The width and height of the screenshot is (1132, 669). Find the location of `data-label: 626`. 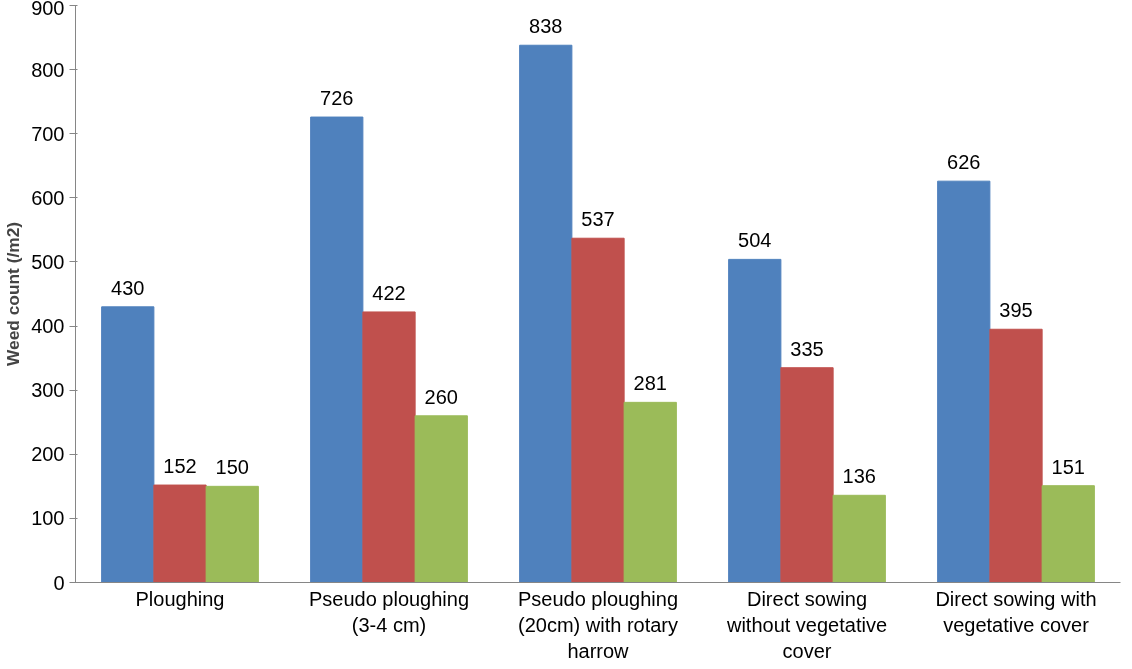

data-label: 626 is located at coordinates (964, 162).